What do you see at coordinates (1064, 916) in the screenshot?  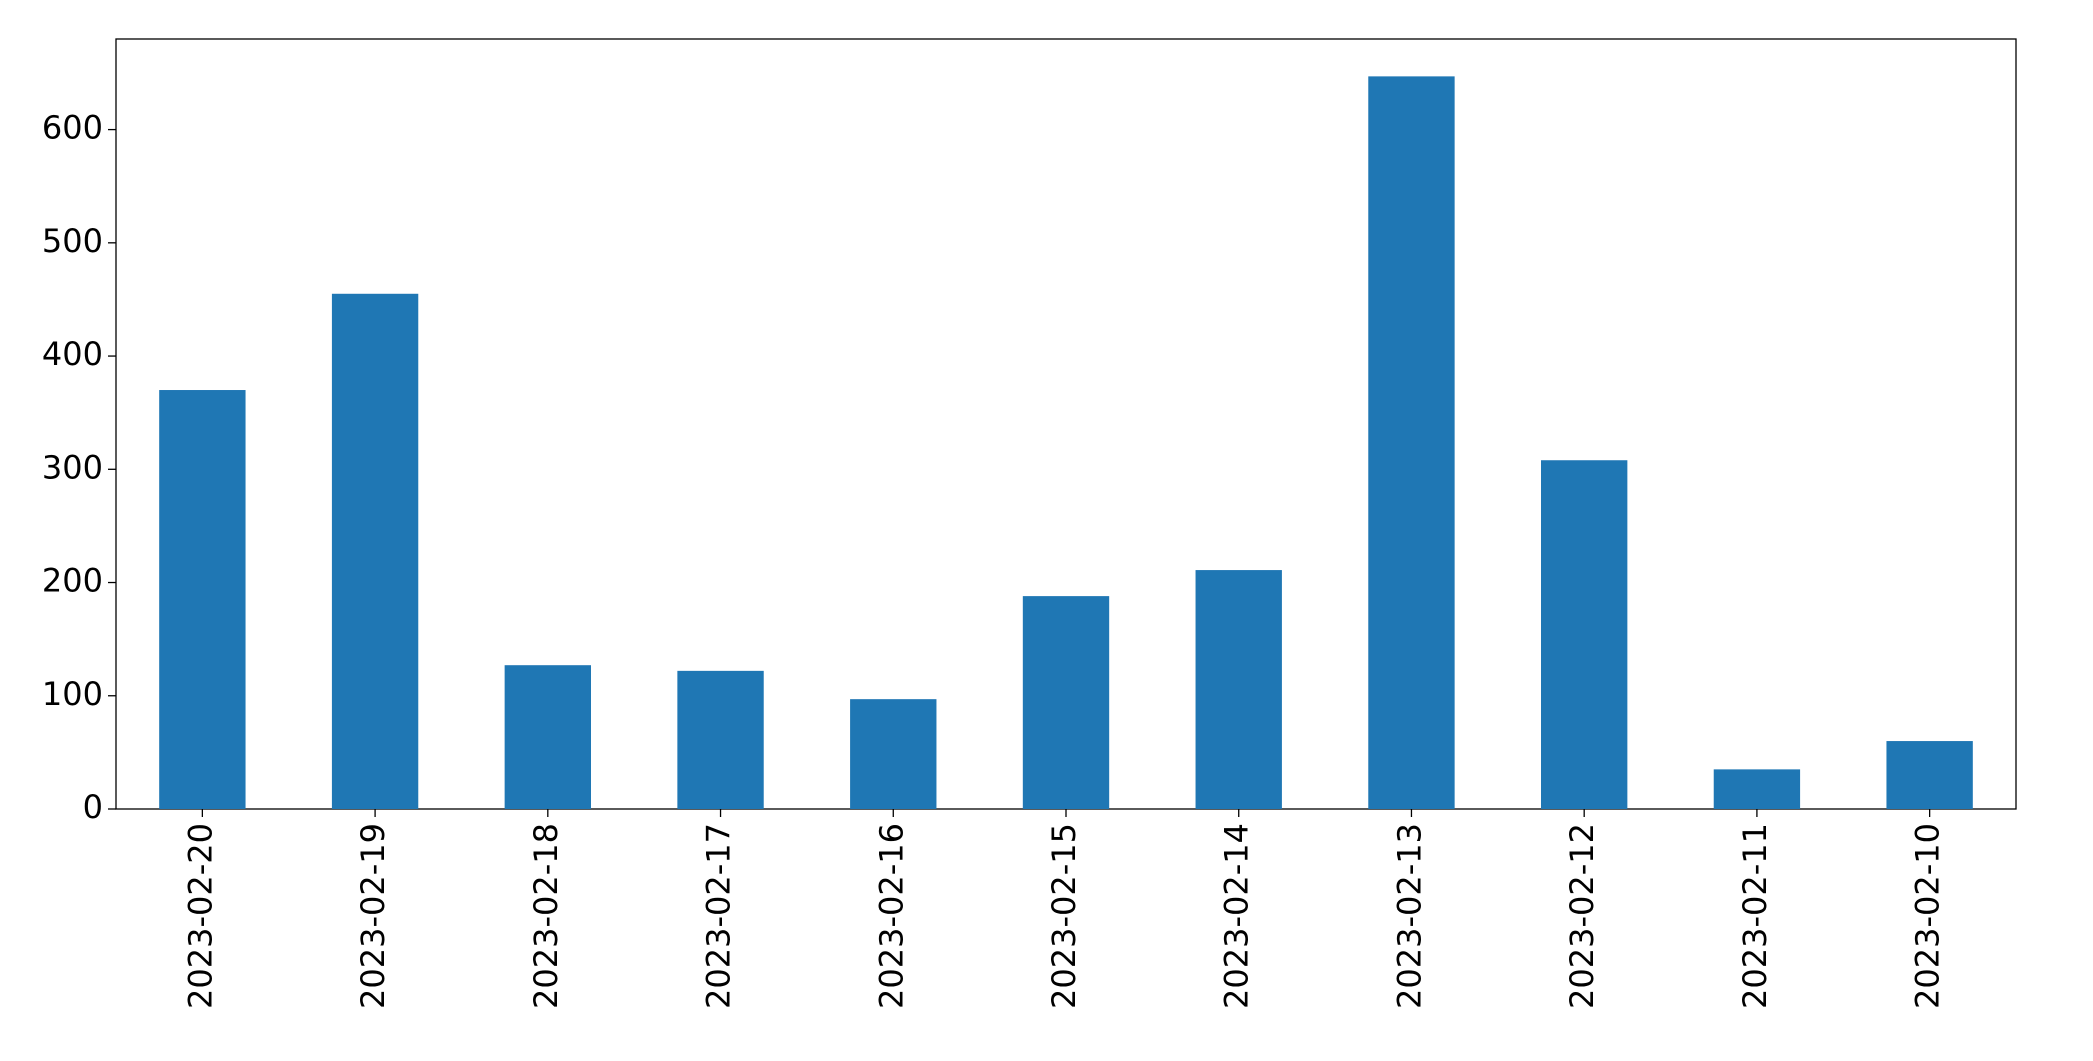 I see `x-tick-label: 2023-02-15` at bounding box center [1064, 916].